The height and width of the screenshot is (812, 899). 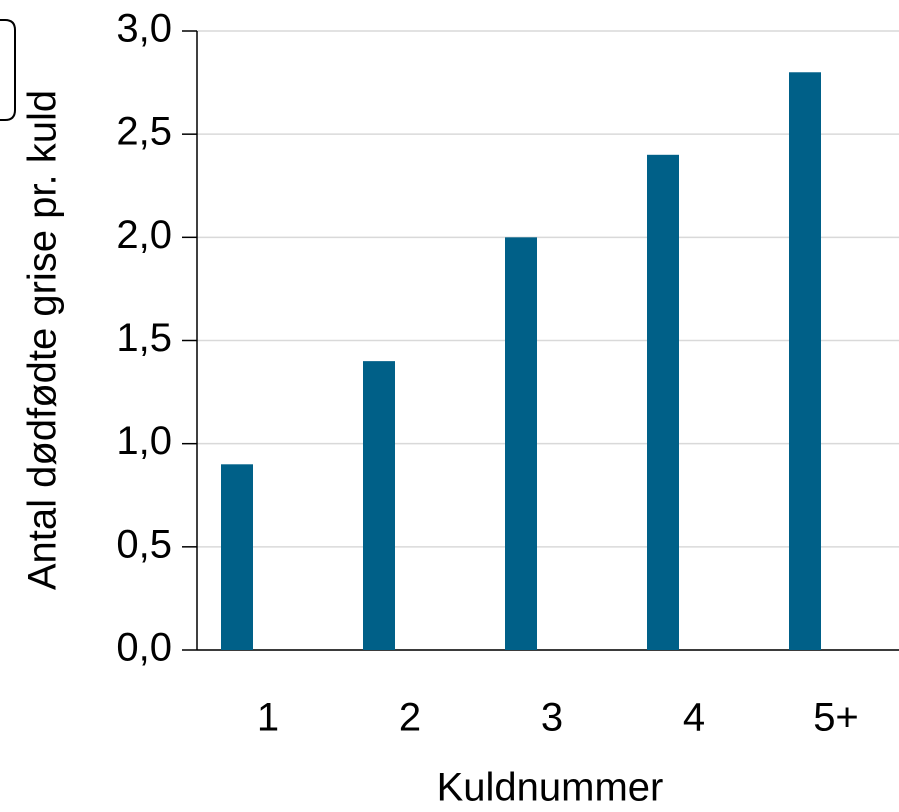 What do you see at coordinates (836, 718) in the screenshot?
I see `x-tick-label: 5+` at bounding box center [836, 718].